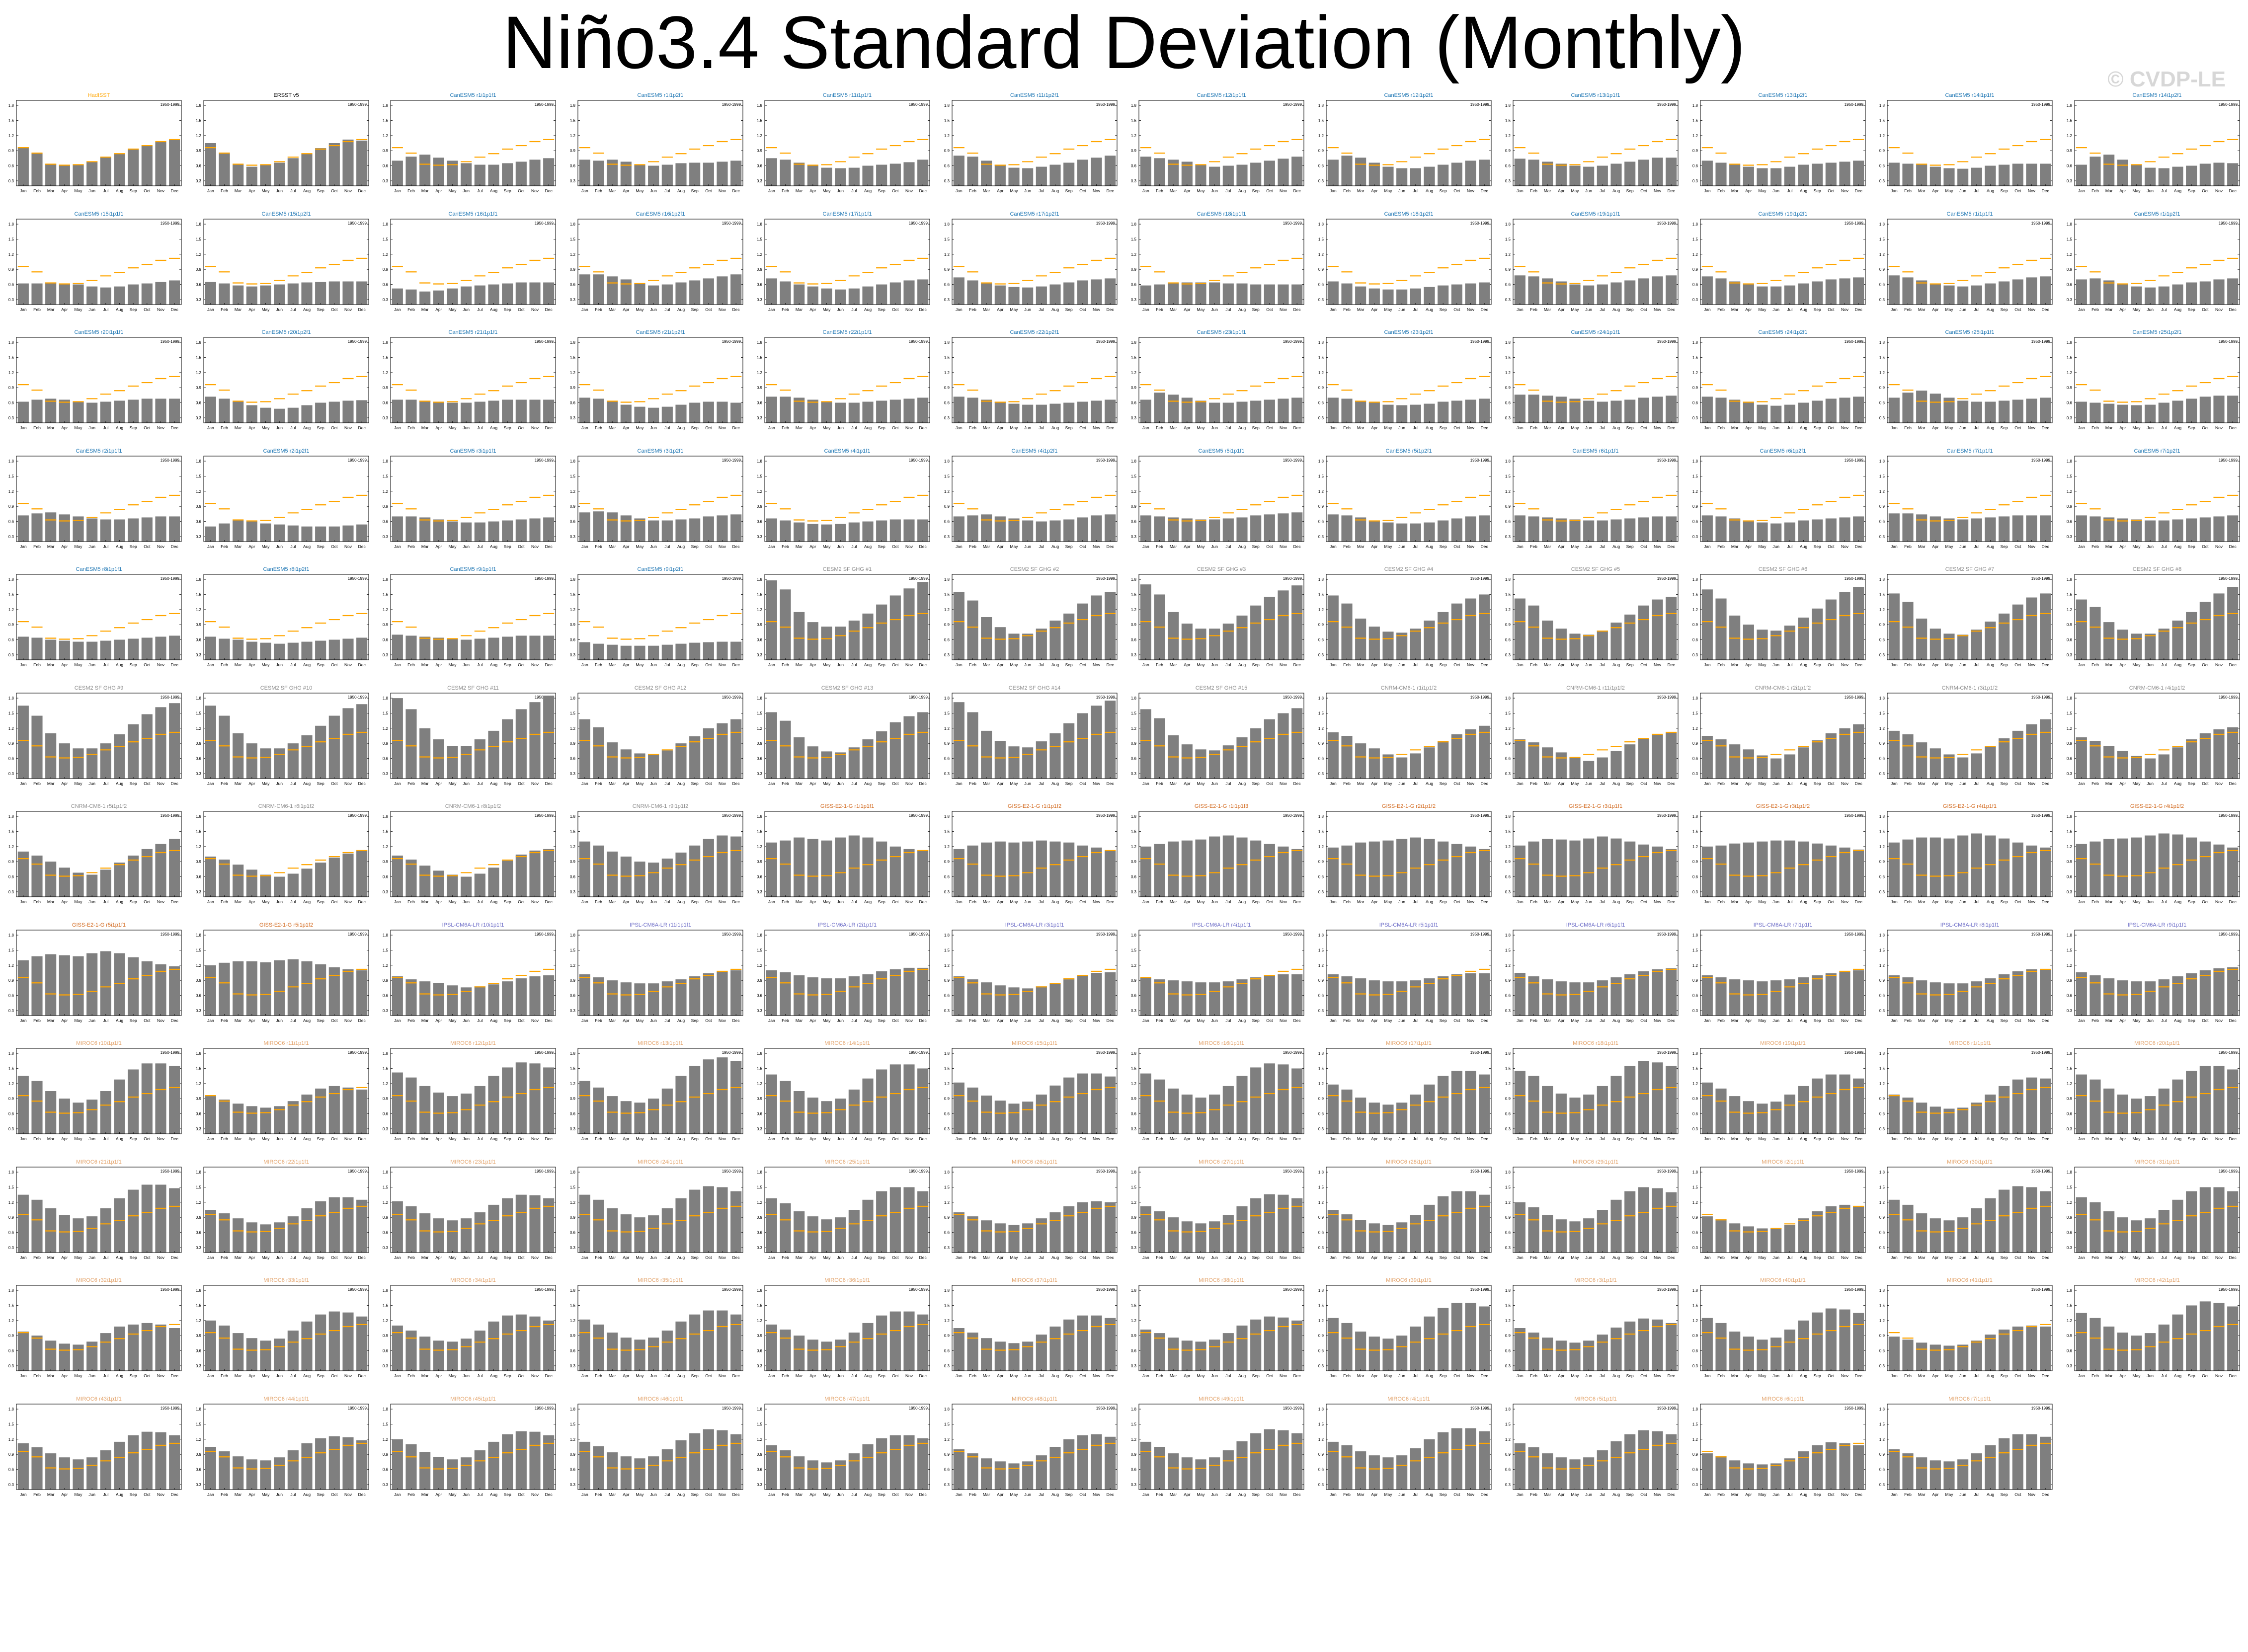 This screenshot has width=2248, height=1652. What do you see at coordinates (2191, 191) in the screenshot?
I see `x-tick-label: Sep` at bounding box center [2191, 191].